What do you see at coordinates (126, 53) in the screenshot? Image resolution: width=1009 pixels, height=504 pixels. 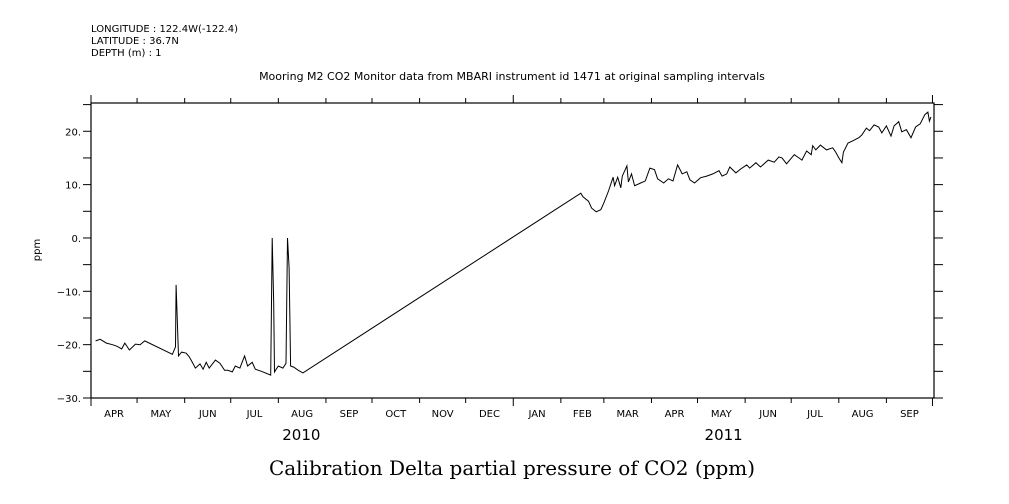 I see `depth-label: DEPTH (m) : 1` at bounding box center [126, 53].